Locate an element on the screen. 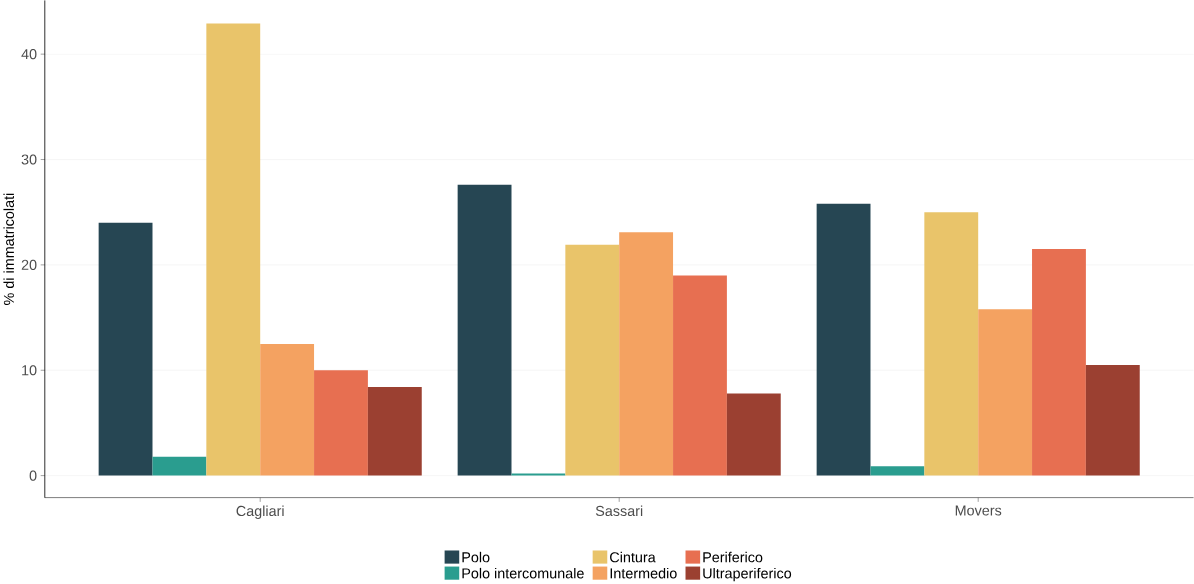  y-tick-label: 20 is located at coordinates (29, 264).